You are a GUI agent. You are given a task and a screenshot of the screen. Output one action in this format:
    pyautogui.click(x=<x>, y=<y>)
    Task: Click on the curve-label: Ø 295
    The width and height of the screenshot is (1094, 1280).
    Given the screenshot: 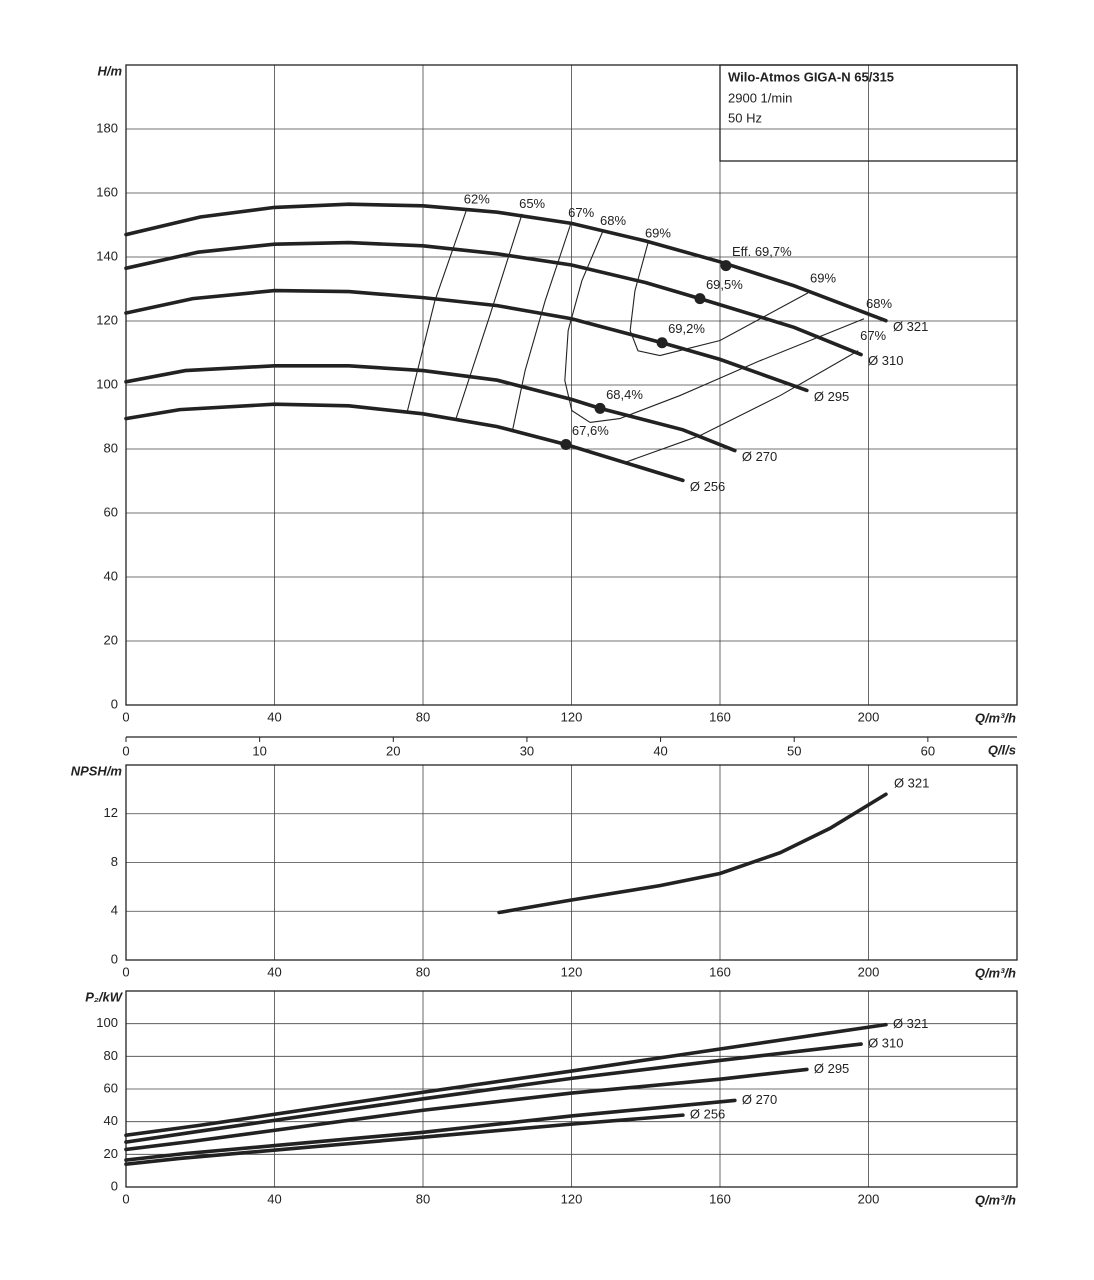 What is the action you would take?
    pyautogui.click(x=831, y=1068)
    